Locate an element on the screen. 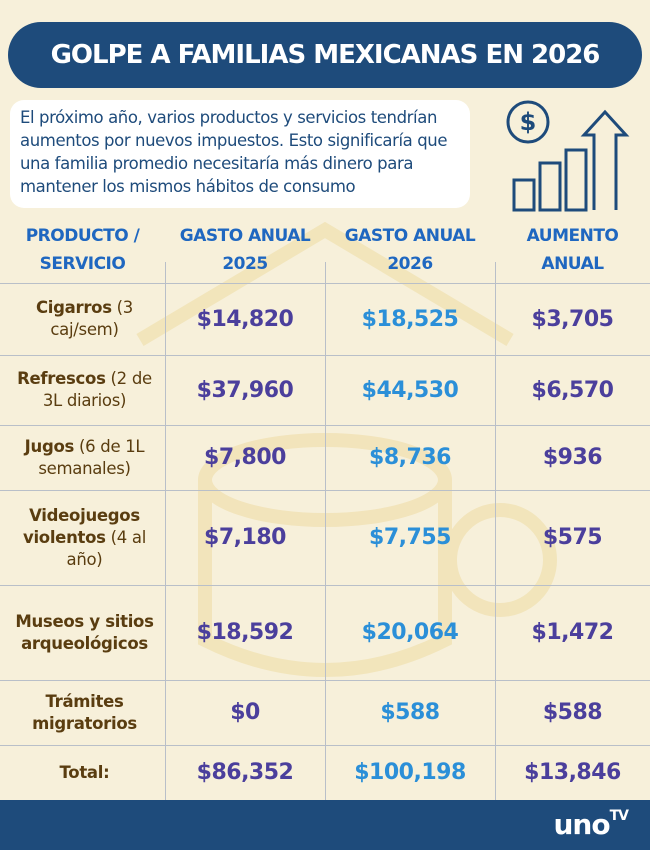 Image resolution: width=650 pixels, height=850 pixels. product-cell: Videojuegos violentos (4 al año) is located at coordinates (84, 537).